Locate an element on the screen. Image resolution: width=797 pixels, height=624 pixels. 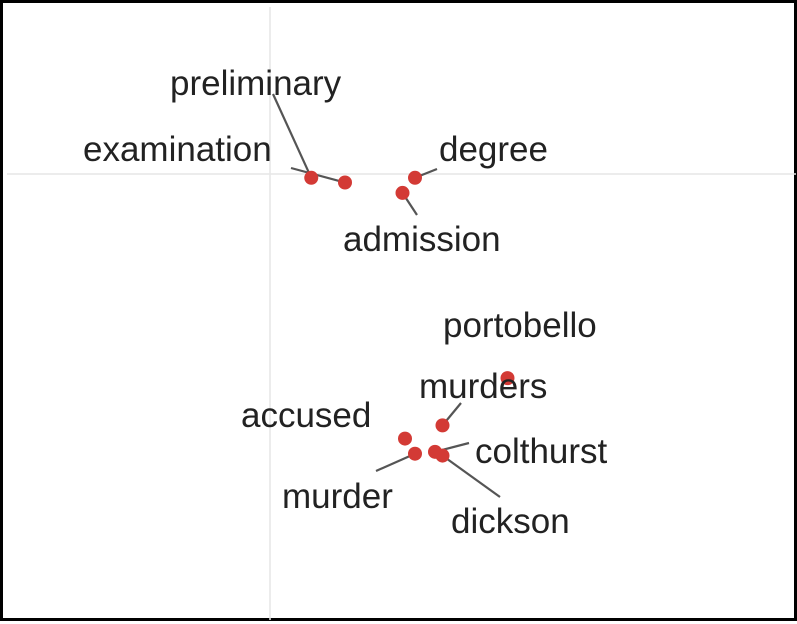
point-label-examination: examination is located at coordinates (177, 149).